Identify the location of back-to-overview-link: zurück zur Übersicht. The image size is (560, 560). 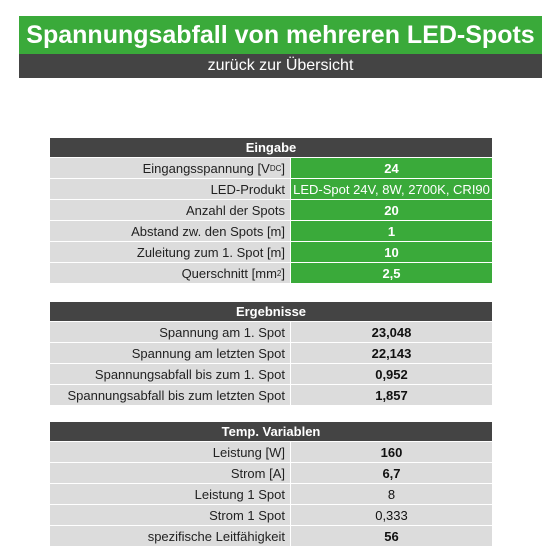
(280, 66).